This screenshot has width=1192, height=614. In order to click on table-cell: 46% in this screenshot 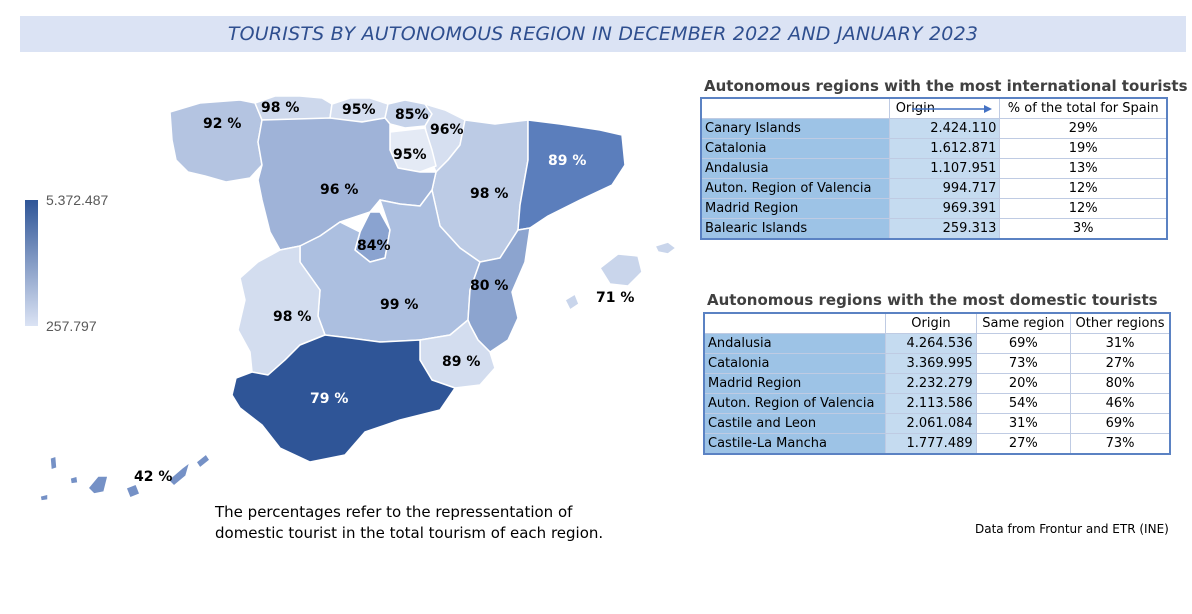, I will do `click(1120, 403)`.